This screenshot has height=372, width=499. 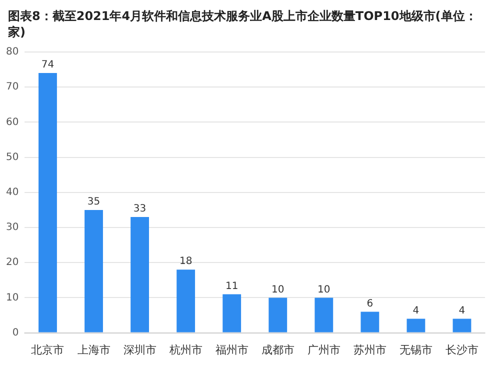 What do you see at coordinates (185, 262) in the screenshot?
I see `data-label: 18` at bounding box center [185, 262].